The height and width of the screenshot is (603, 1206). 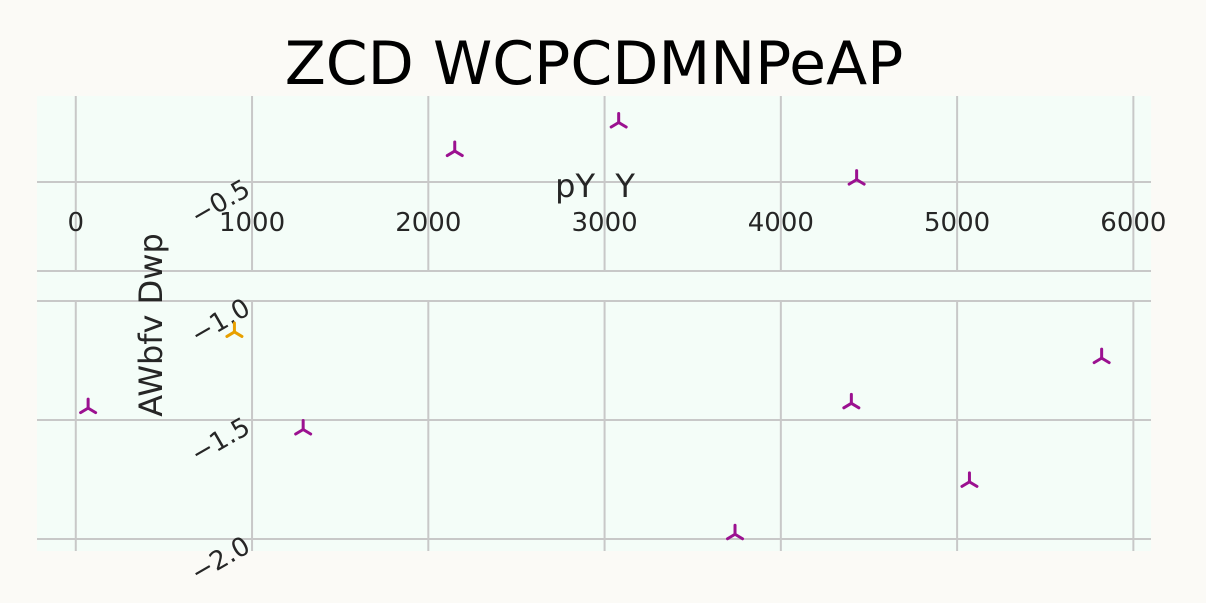 What do you see at coordinates (594, 286) in the screenshot?
I see `axis-band` at bounding box center [594, 286].